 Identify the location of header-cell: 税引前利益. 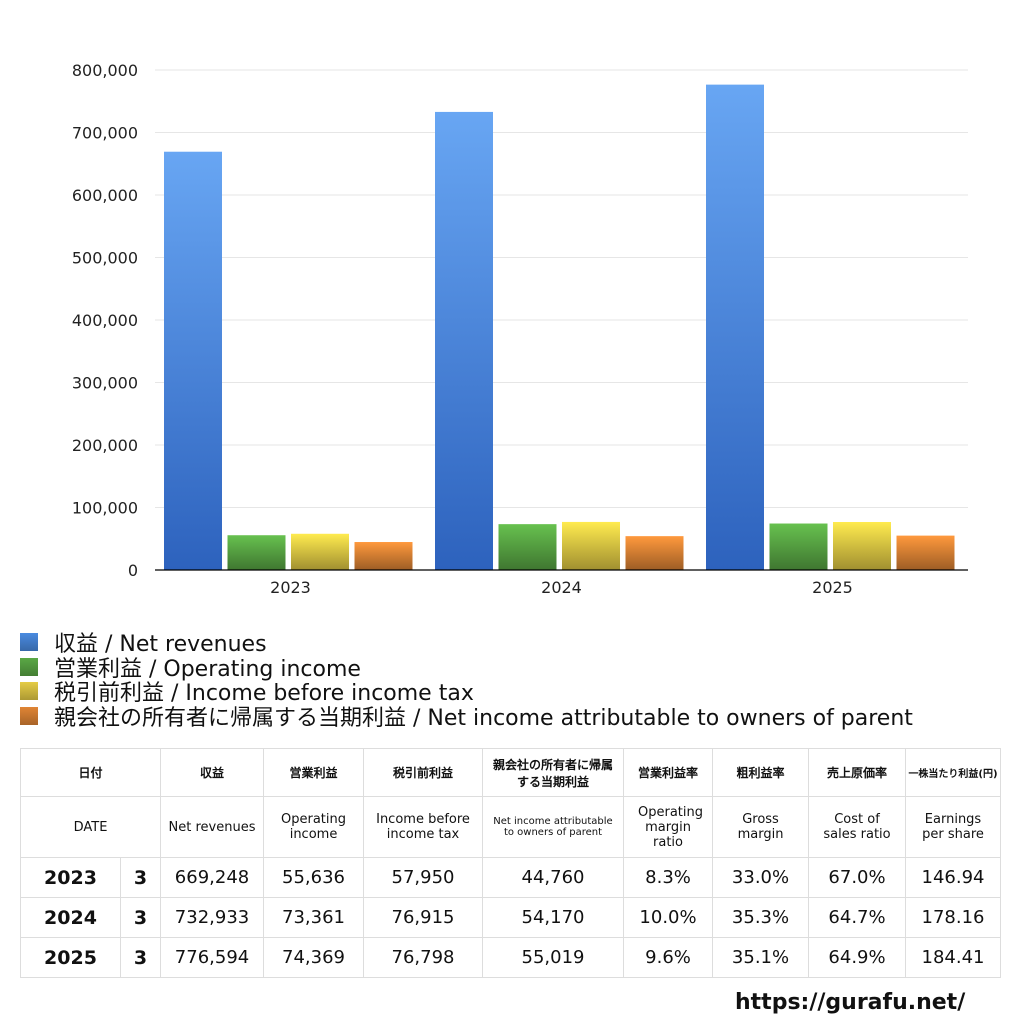
(423, 772).